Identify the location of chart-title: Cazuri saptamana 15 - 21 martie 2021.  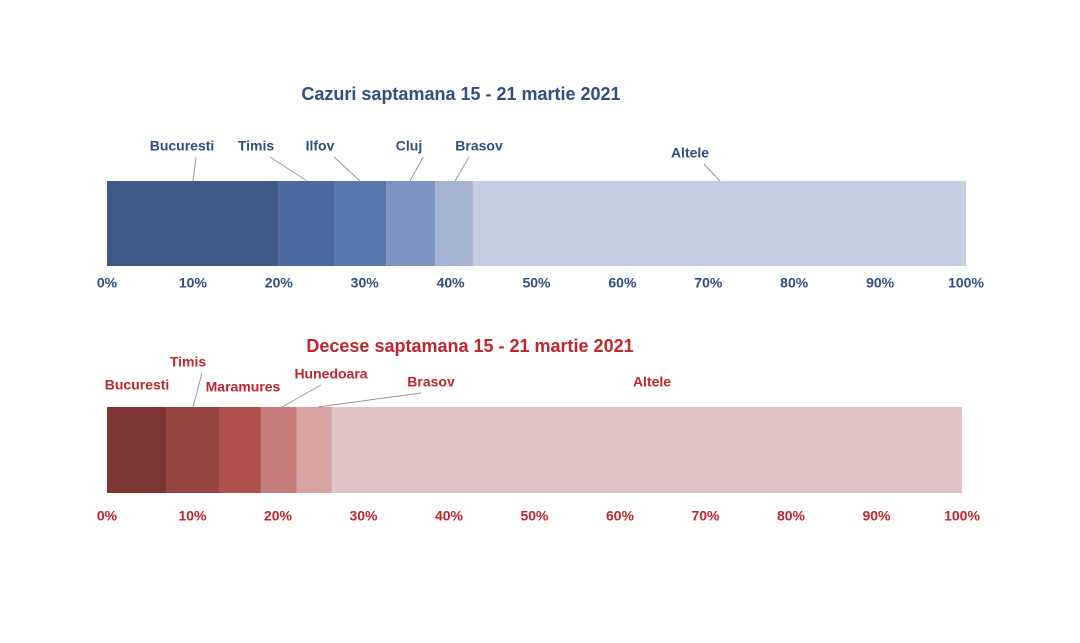
(460, 94).